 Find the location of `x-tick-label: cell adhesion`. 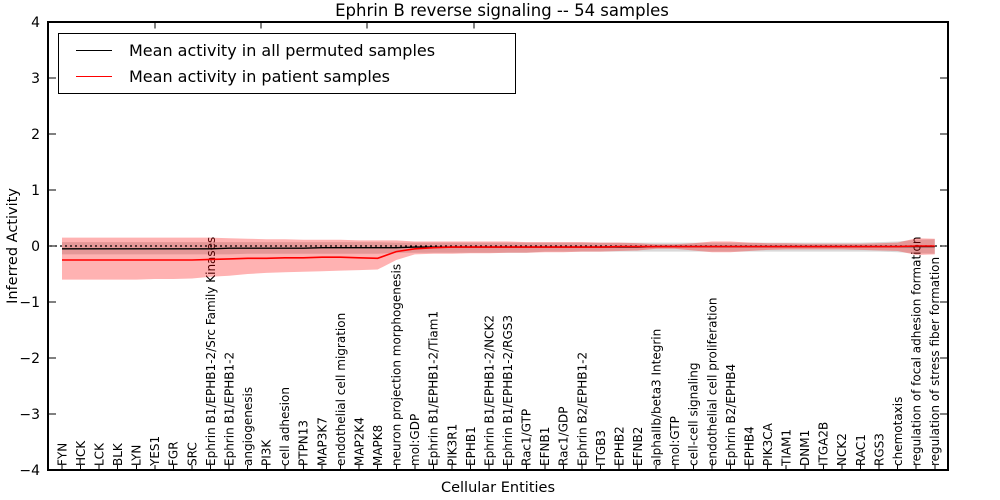

x-tick-label: cell adhesion is located at coordinates (285, 426).